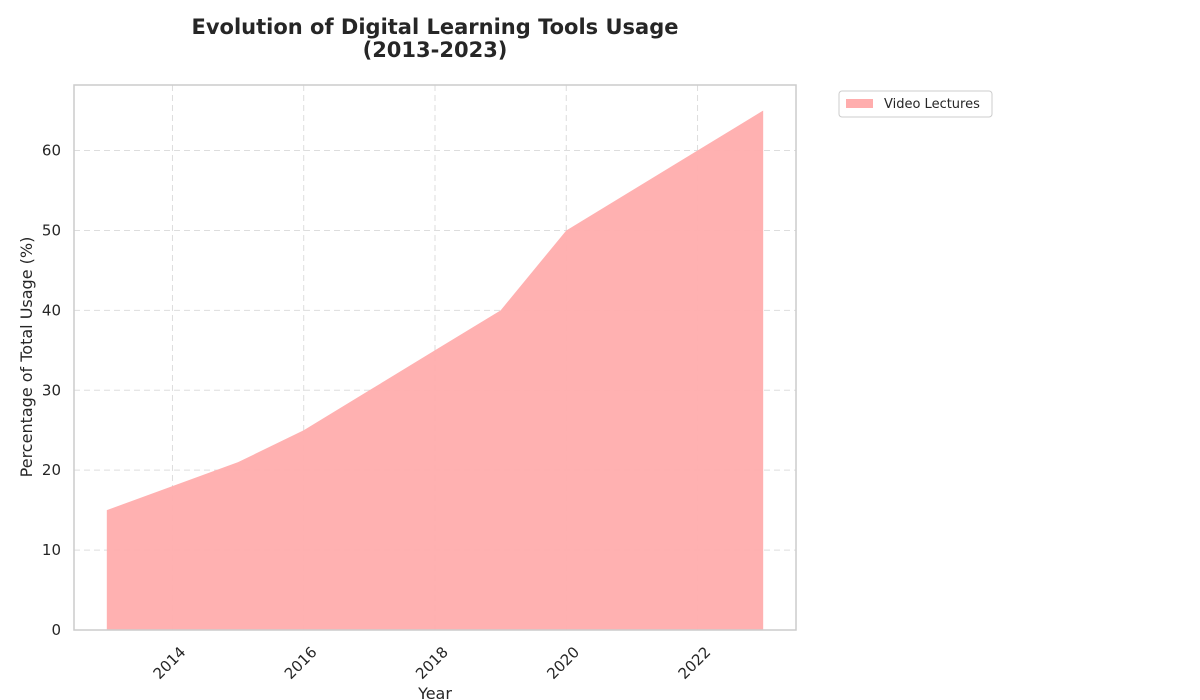  Describe the element at coordinates (301, 663) in the screenshot. I see `x-tick-label: 2016` at that location.